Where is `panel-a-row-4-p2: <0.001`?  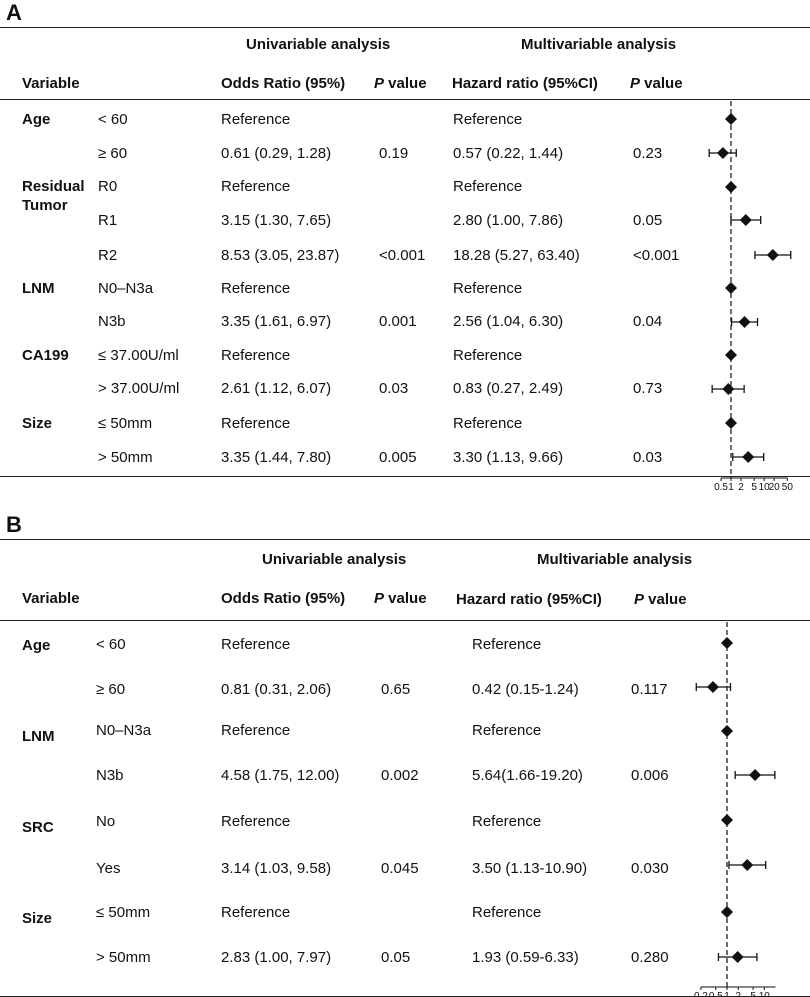 panel-a-row-4-p2: <0.001 is located at coordinates (656, 255).